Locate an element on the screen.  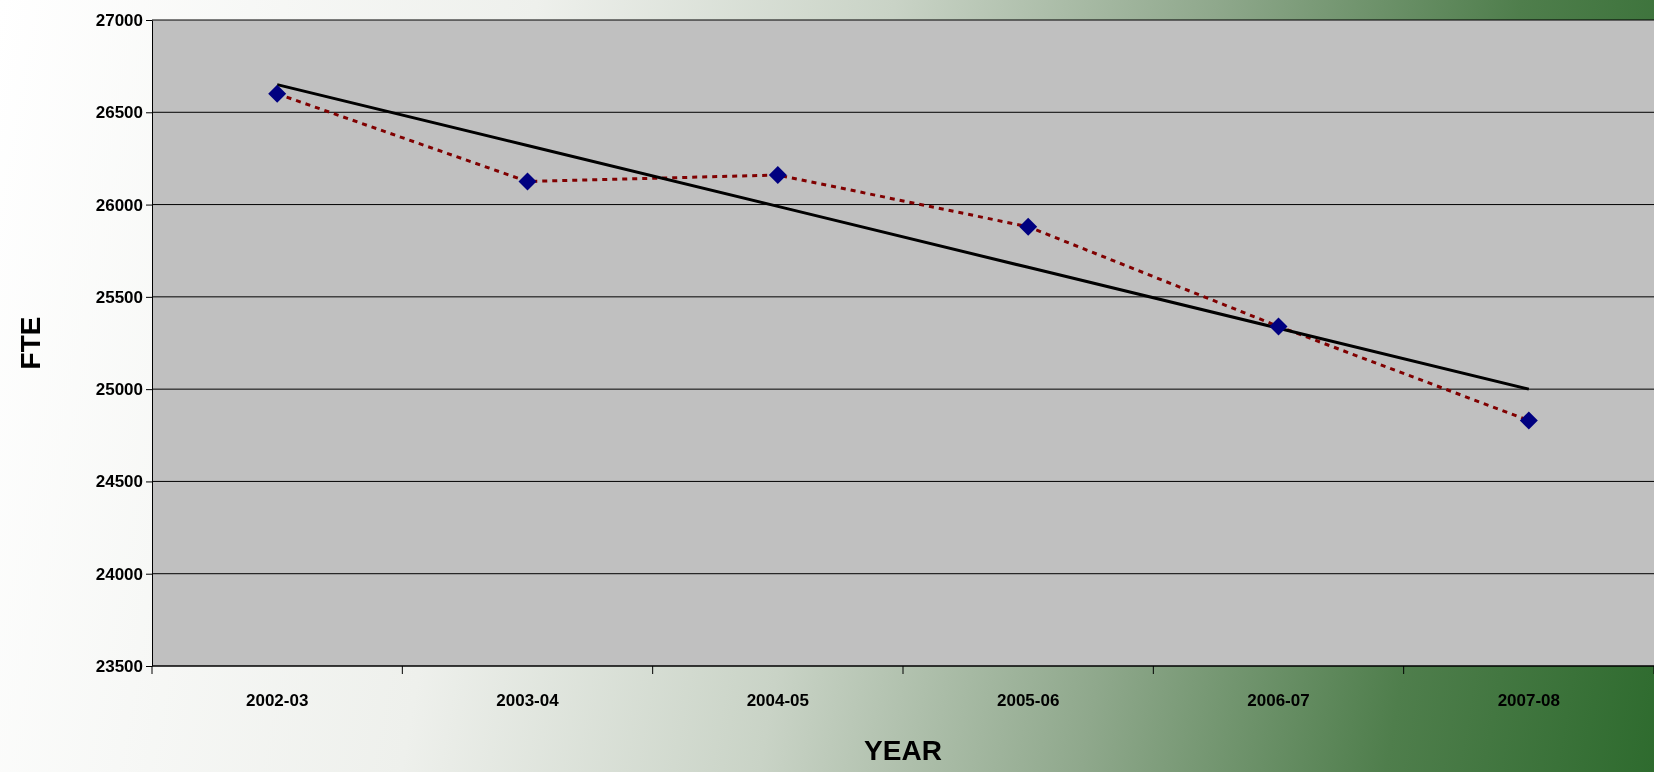
y-tick-label: 24000 is located at coordinates (119, 574).